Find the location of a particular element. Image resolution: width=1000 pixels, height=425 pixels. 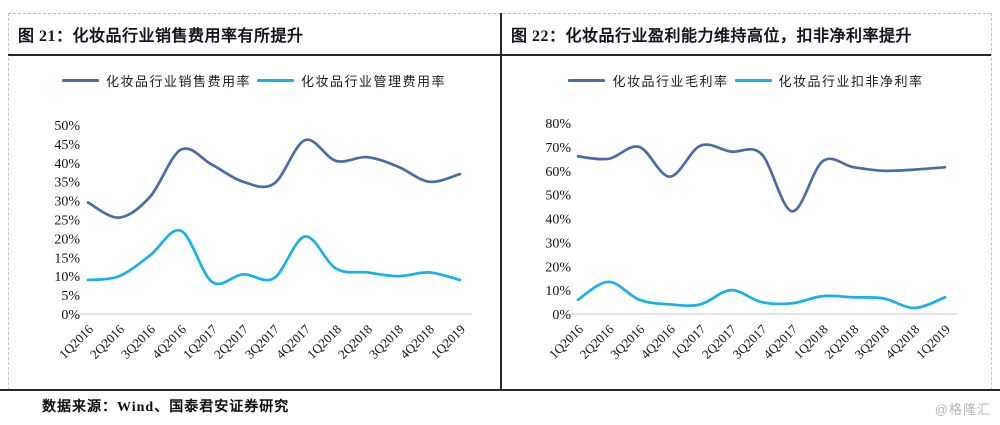

legend-left: 化妆品行业销售费用率 化妆品行业管理费用率 is located at coordinates (254, 80).